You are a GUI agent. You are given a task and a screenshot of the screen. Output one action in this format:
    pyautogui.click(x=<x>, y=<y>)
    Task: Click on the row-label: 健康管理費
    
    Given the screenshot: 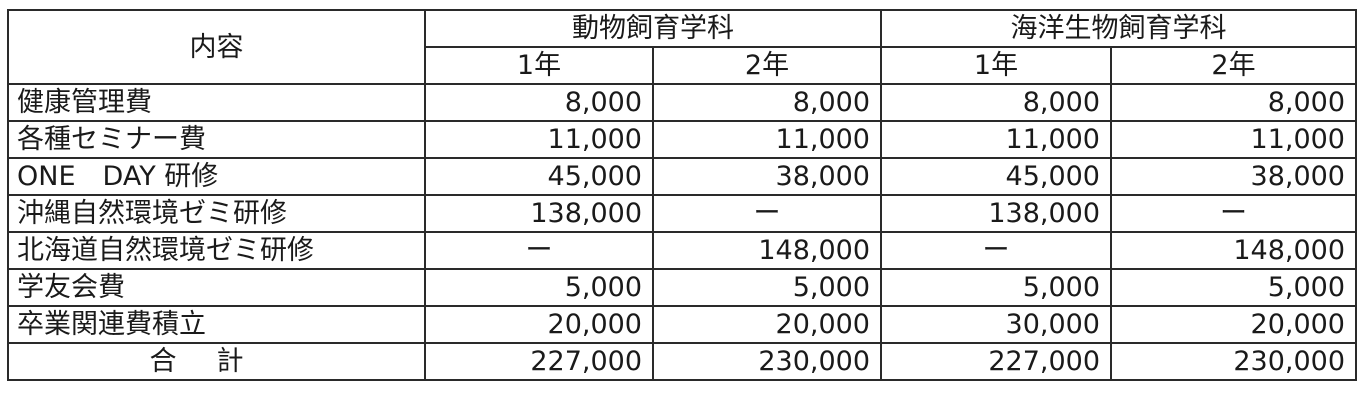 What is the action you would take?
    pyautogui.click(x=216, y=102)
    